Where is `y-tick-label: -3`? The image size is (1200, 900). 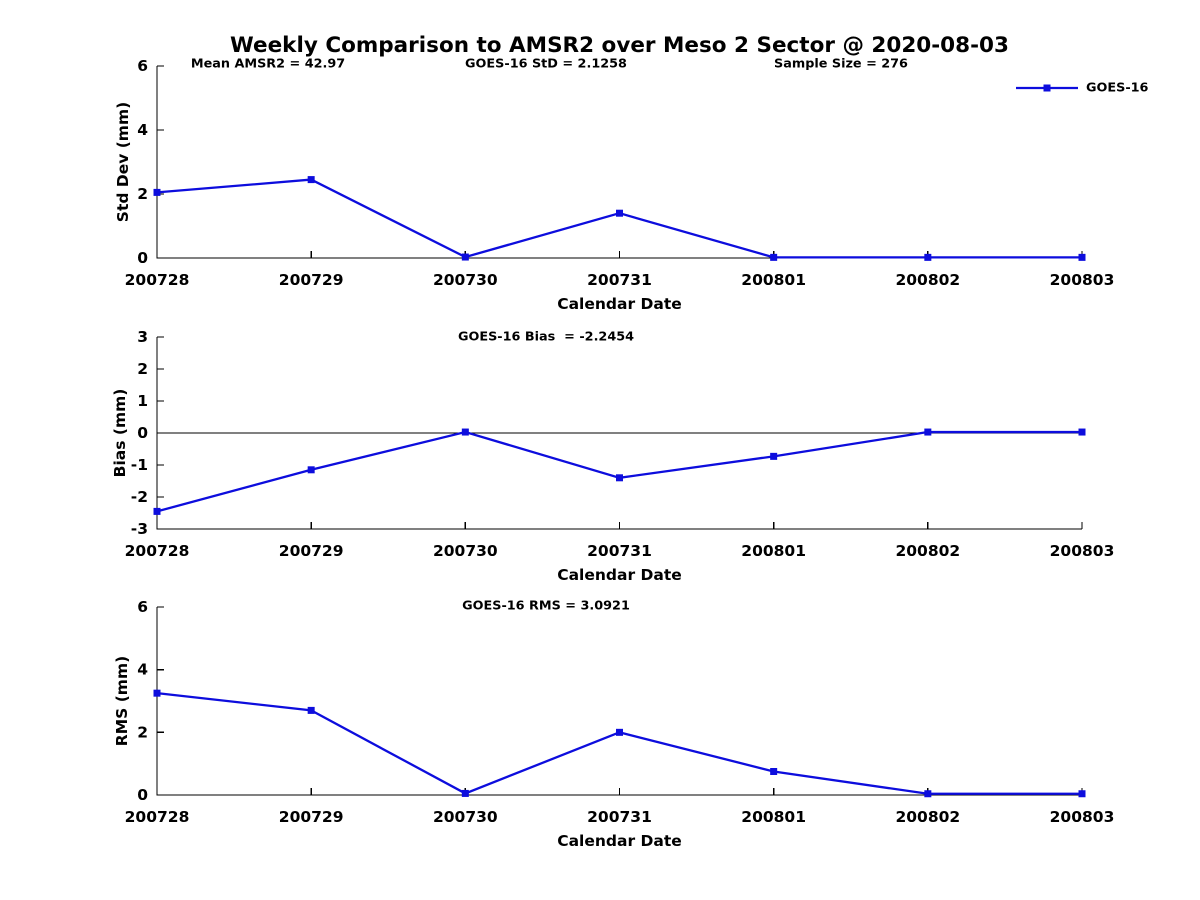
y-tick-label: -3 is located at coordinates (139, 529).